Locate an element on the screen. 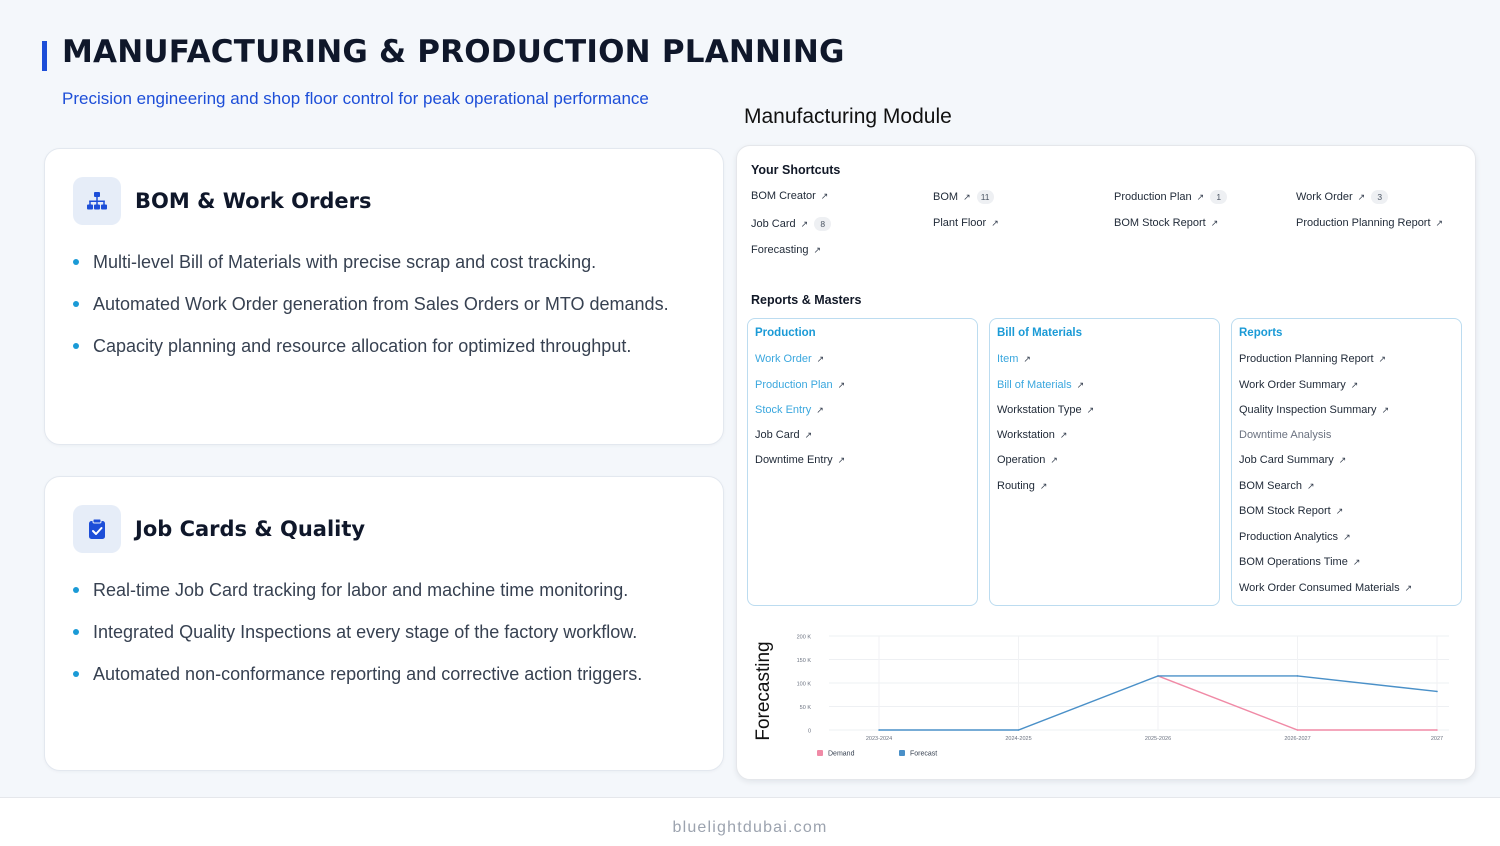 The height and width of the screenshot is (846, 1500). sitemap-icon is located at coordinates (97, 201).